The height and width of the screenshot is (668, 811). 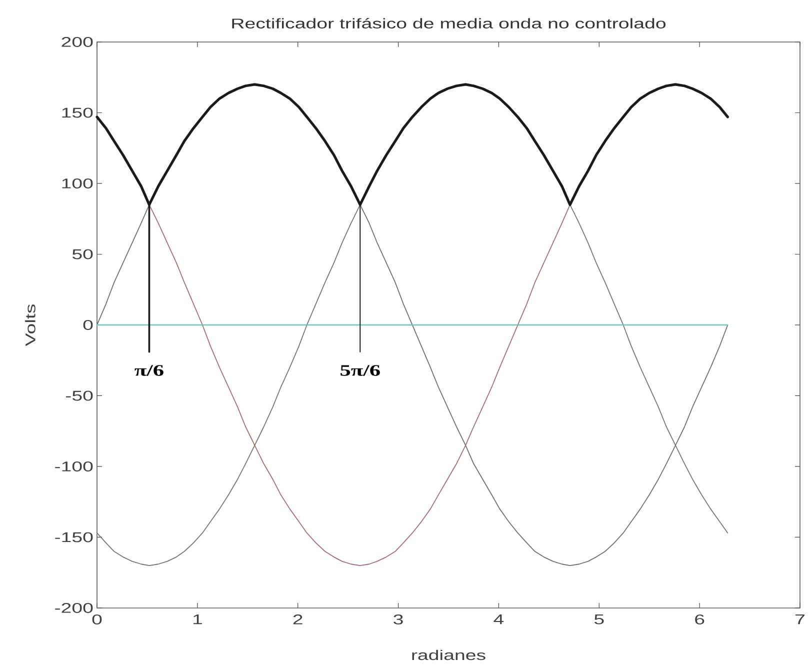 What do you see at coordinates (77, 183) in the screenshot?
I see `y-tick-label: 100` at bounding box center [77, 183].